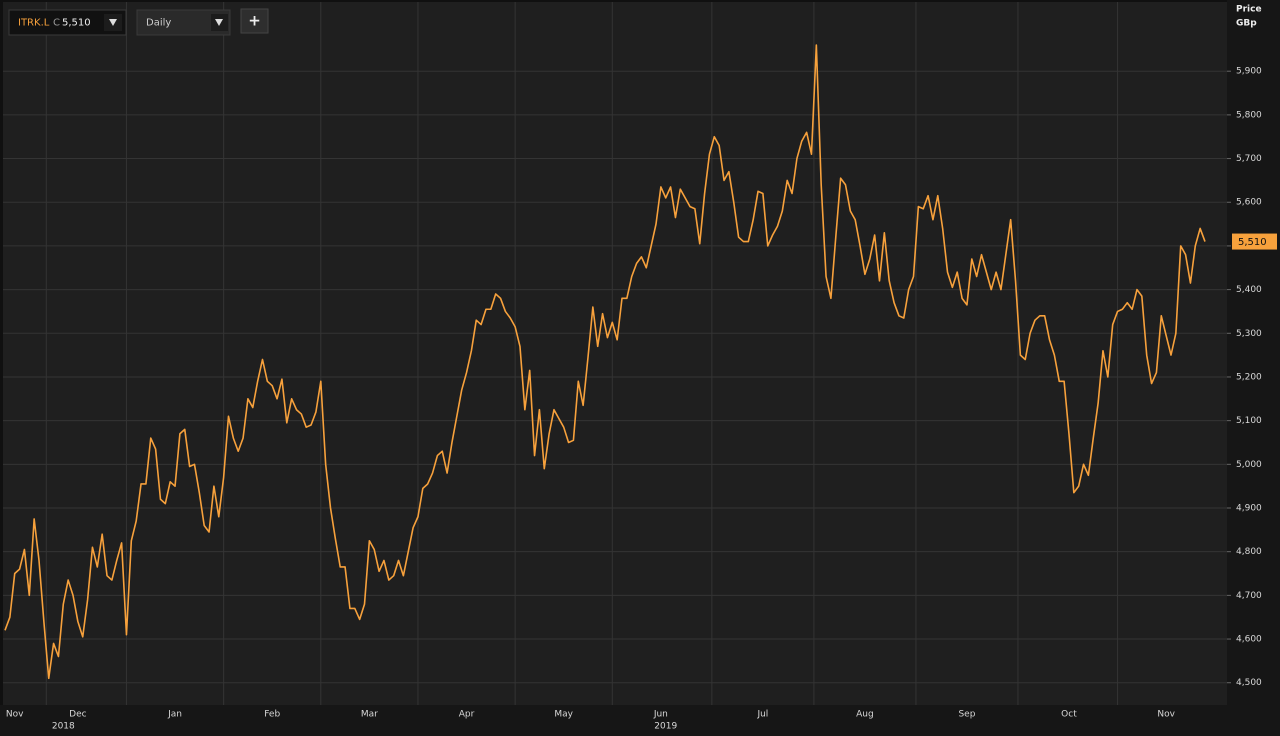 This screenshot has width=1280, height=736. What do you see at coordinates (174, 715) in the screenshot?
I see `x-tick-label: Jan` at bounding box center [174, 715].